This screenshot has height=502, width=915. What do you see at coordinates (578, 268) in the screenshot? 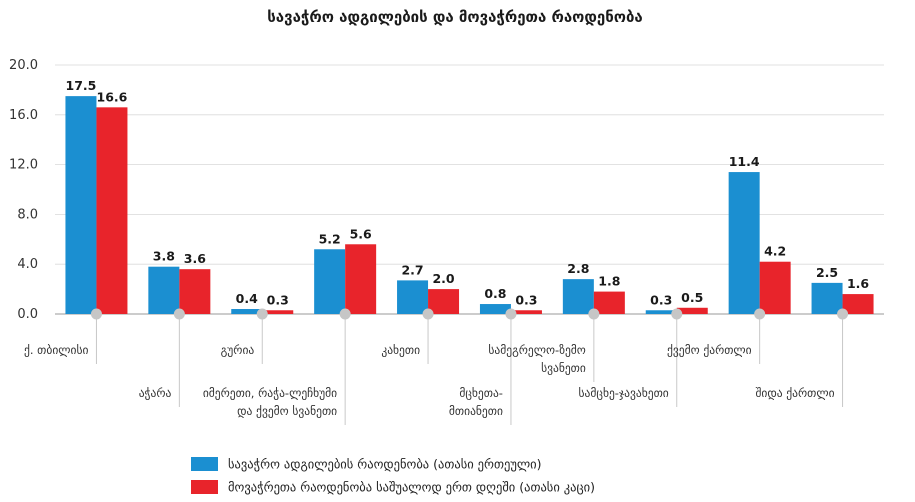
I see `data-label: 2.8` at bounding box center [578, 268].